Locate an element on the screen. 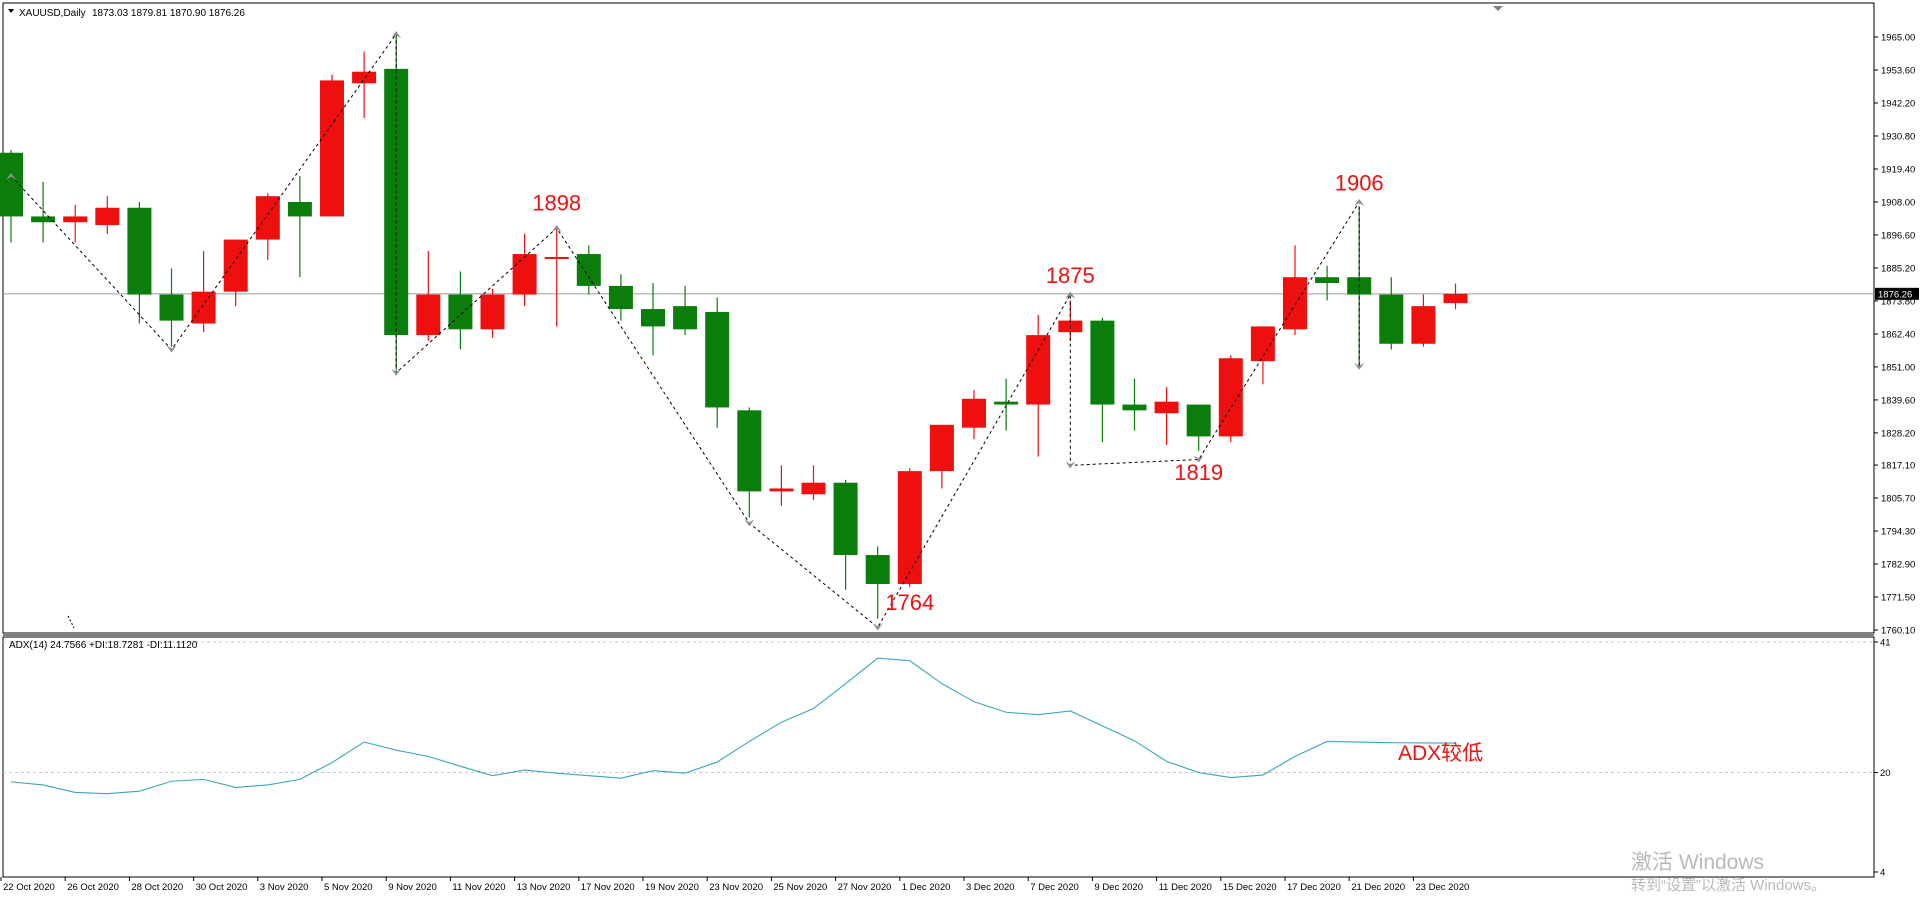 The image size is (1920, 900). price-axis-label: 1771.50 is located at coordinates (1898, 598).